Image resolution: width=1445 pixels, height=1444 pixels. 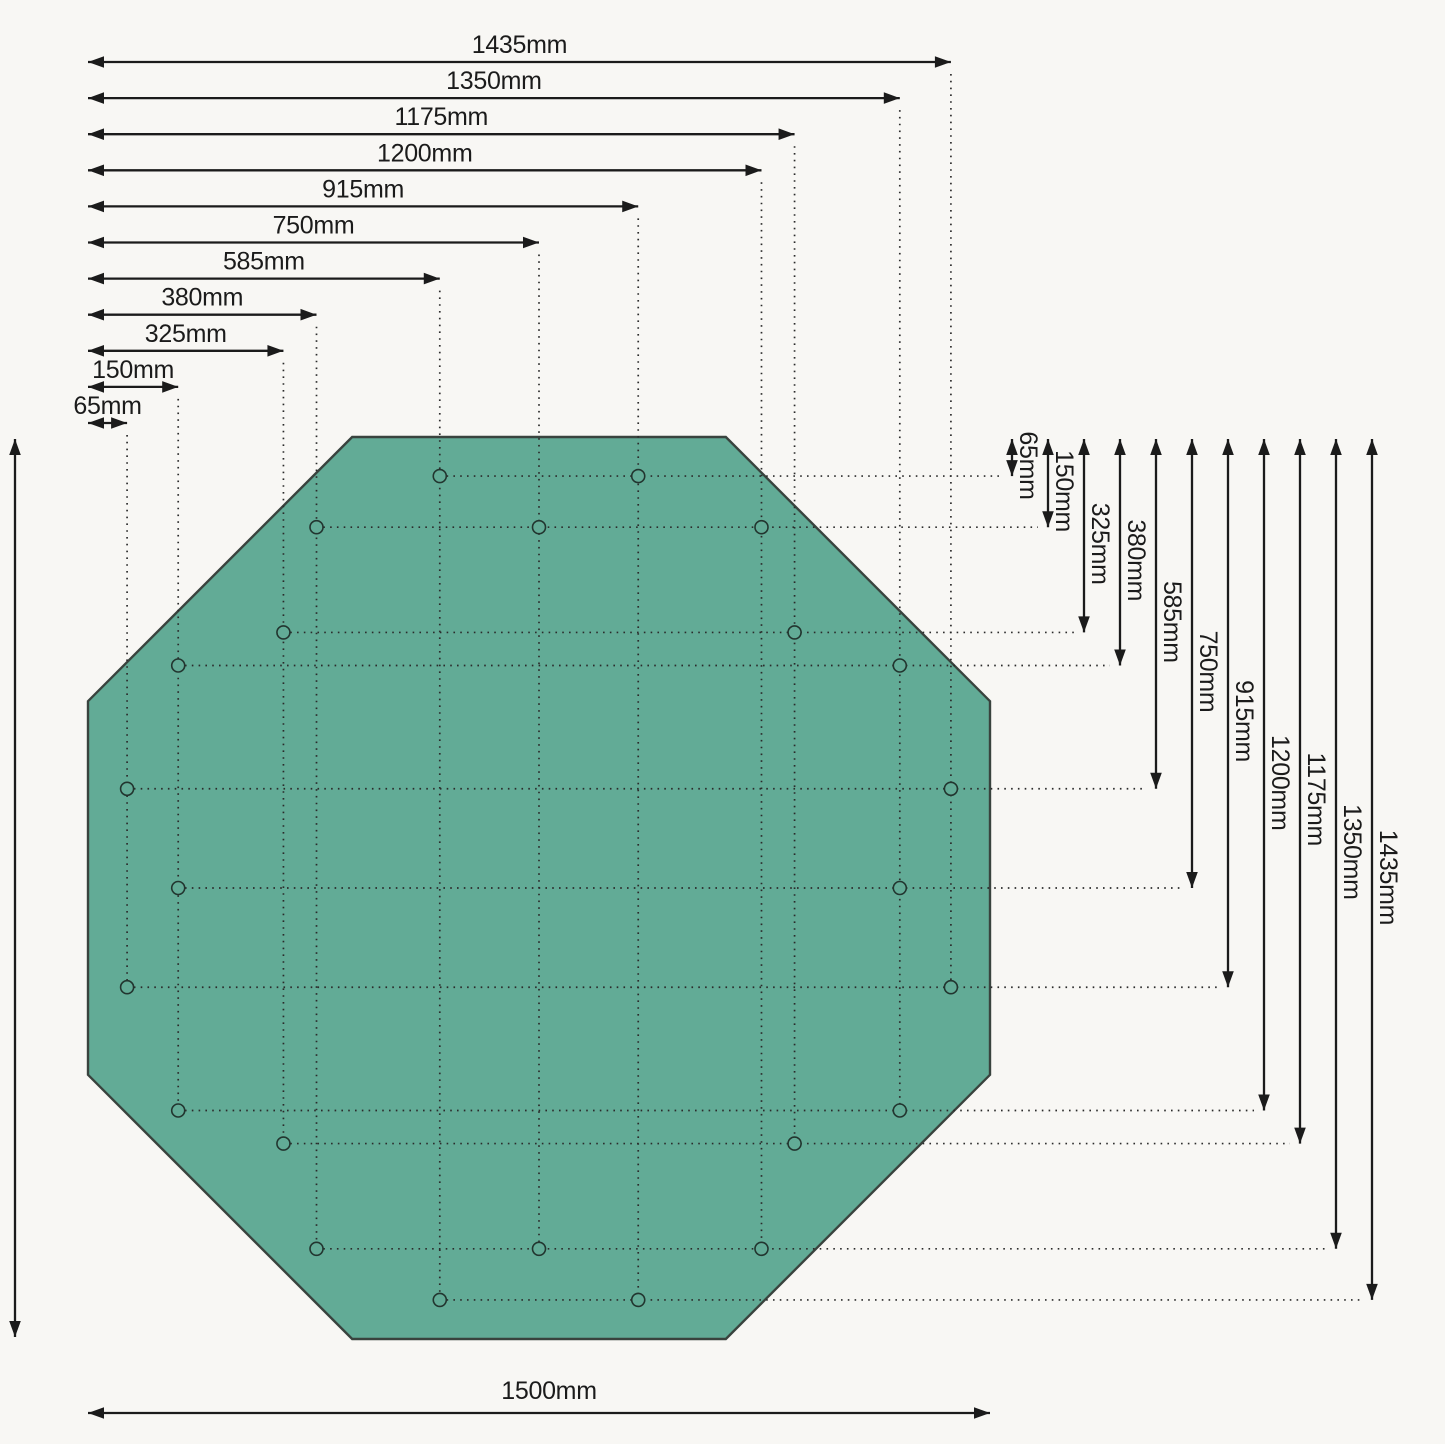 What do you see at coordinates (1316, 799) in the screenshot?
I see `dimension-label-right: 1175mm` at bounding box center [1316, 799].